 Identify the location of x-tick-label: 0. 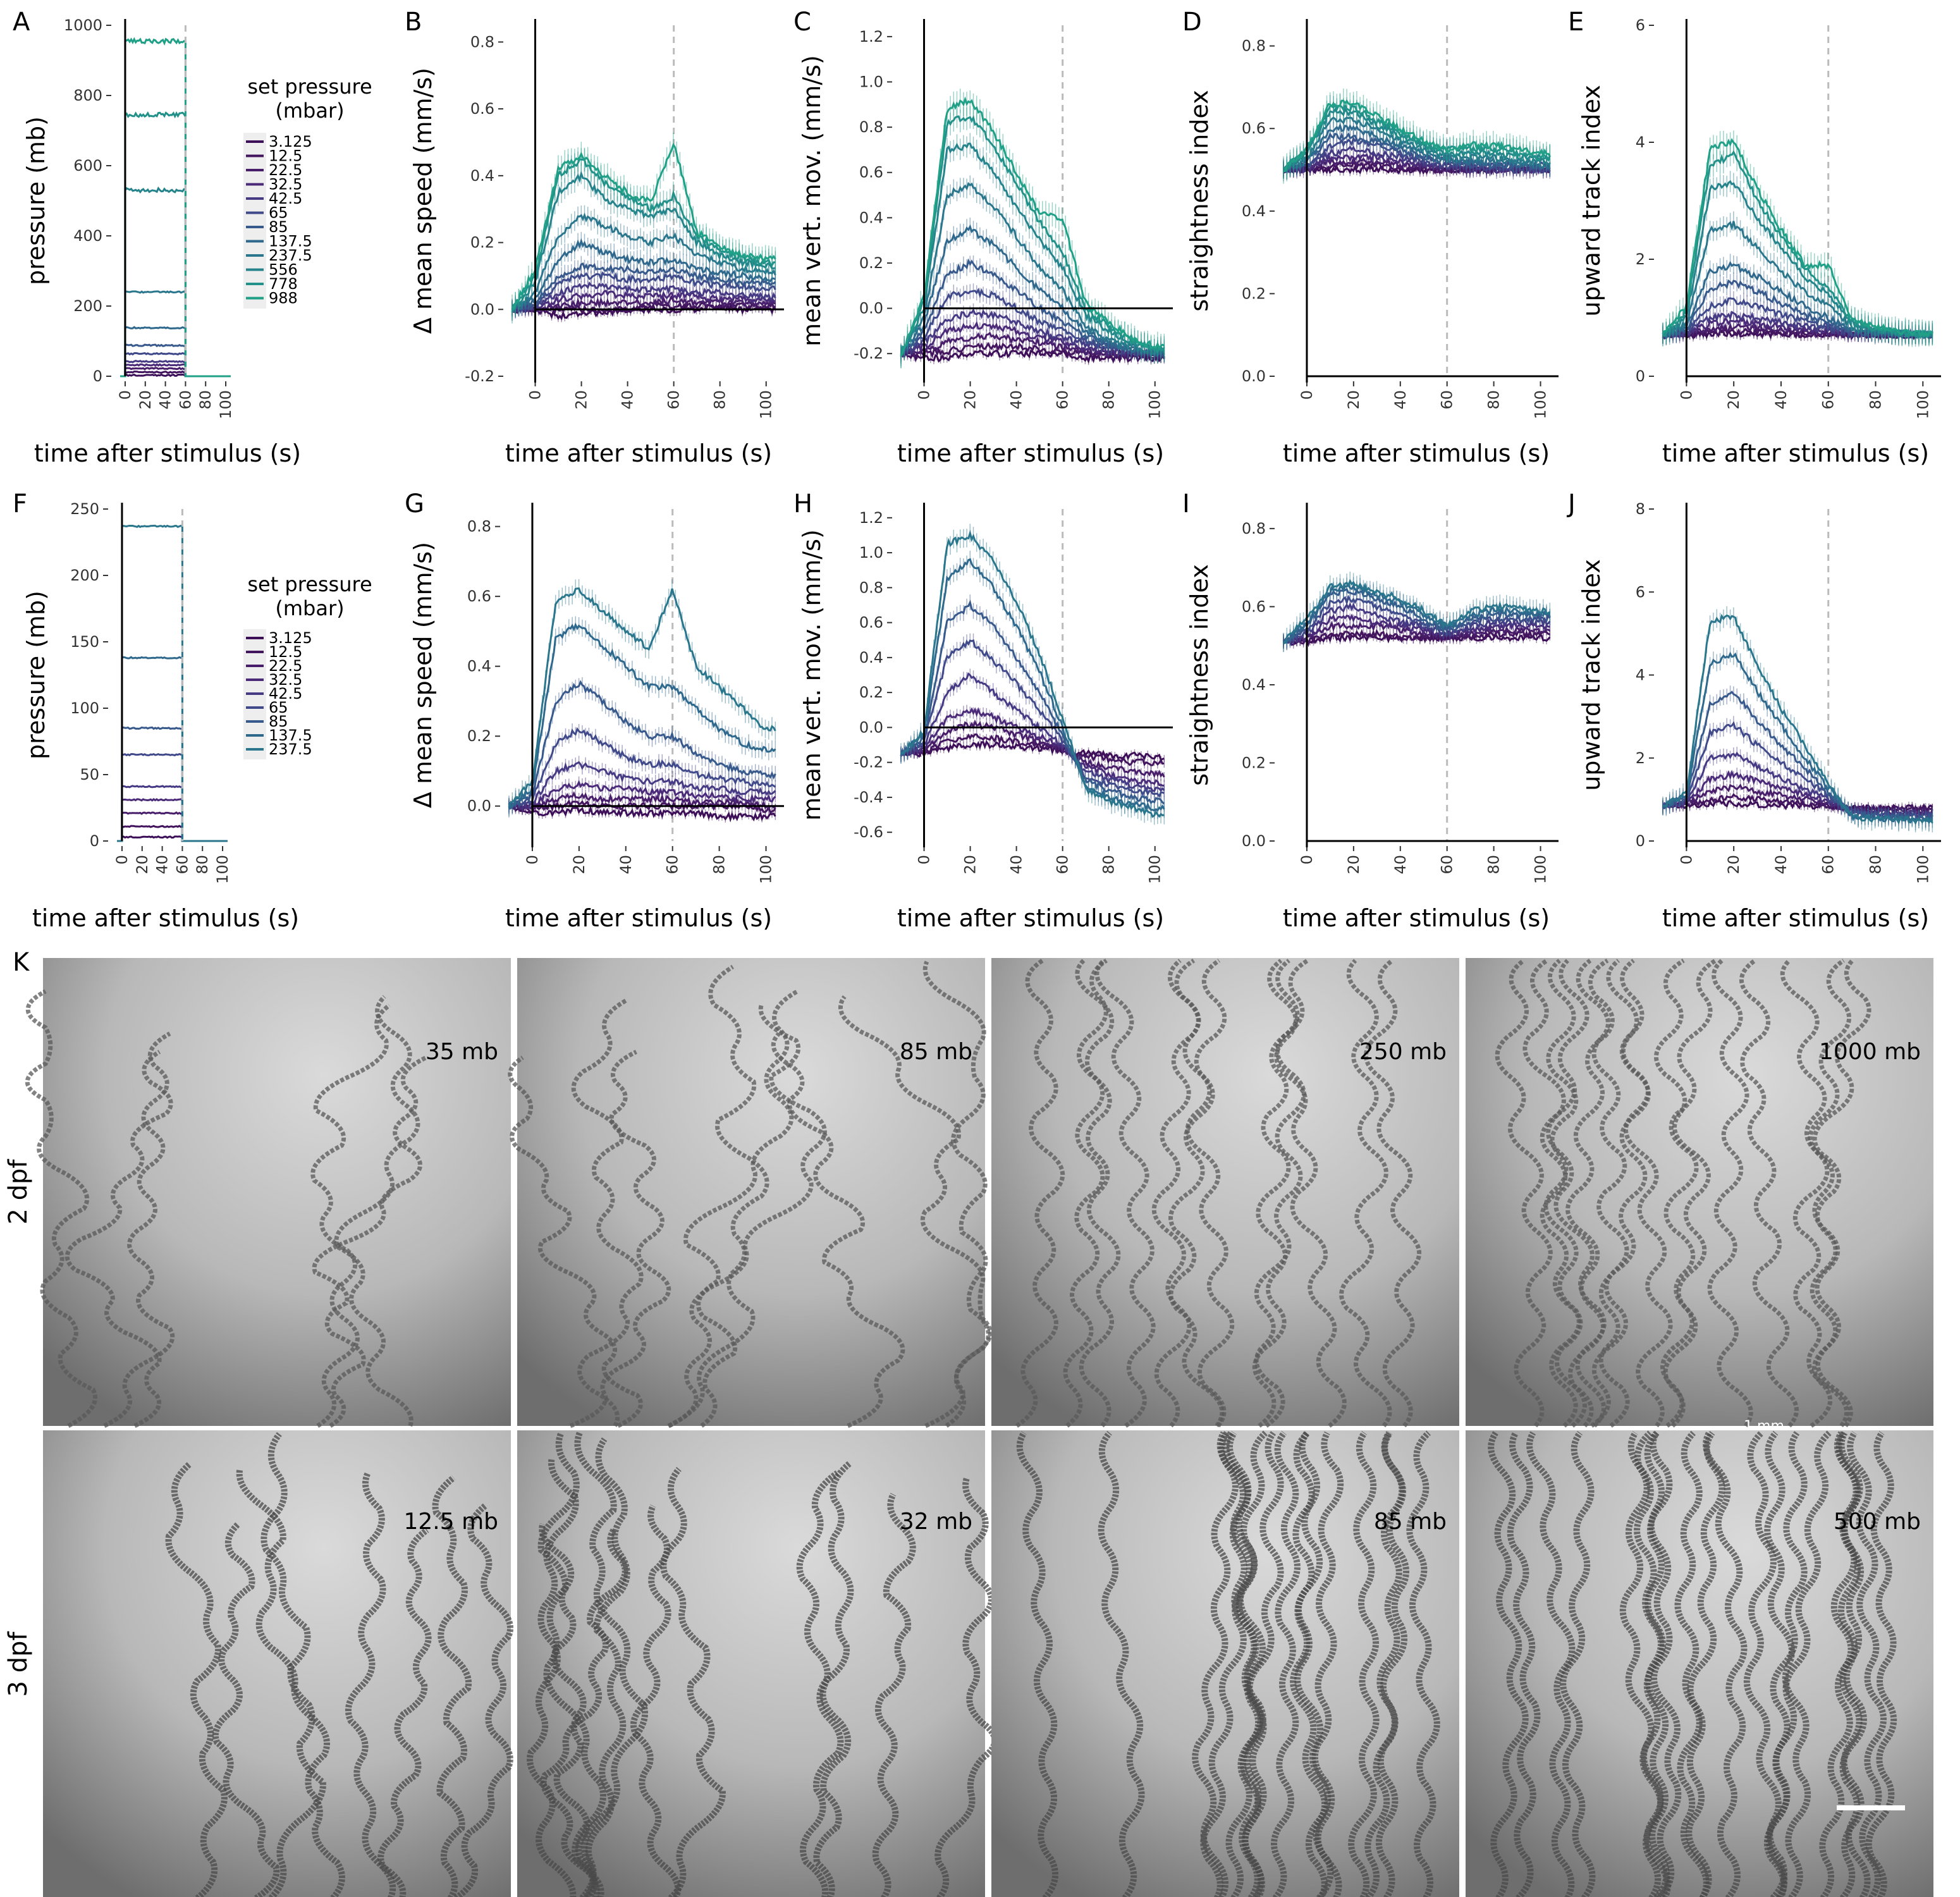
(1307, 395).